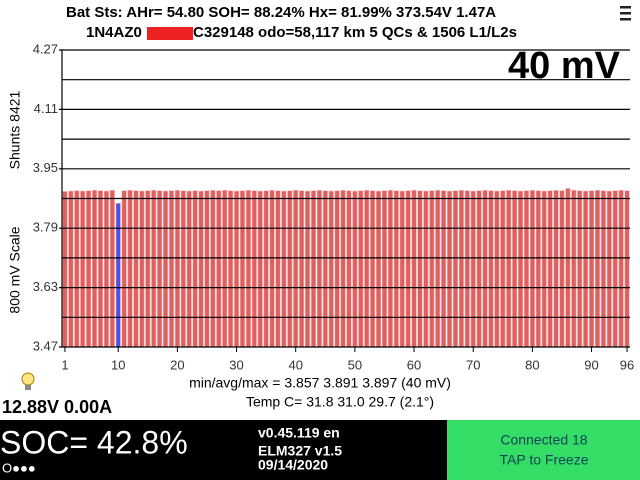 This screenshot has height=480, width=640. What do you see at coordinates (94, 442) in the screenshot?
I see `soc: SOC= 42.8%` at bounding box center [94, 442].